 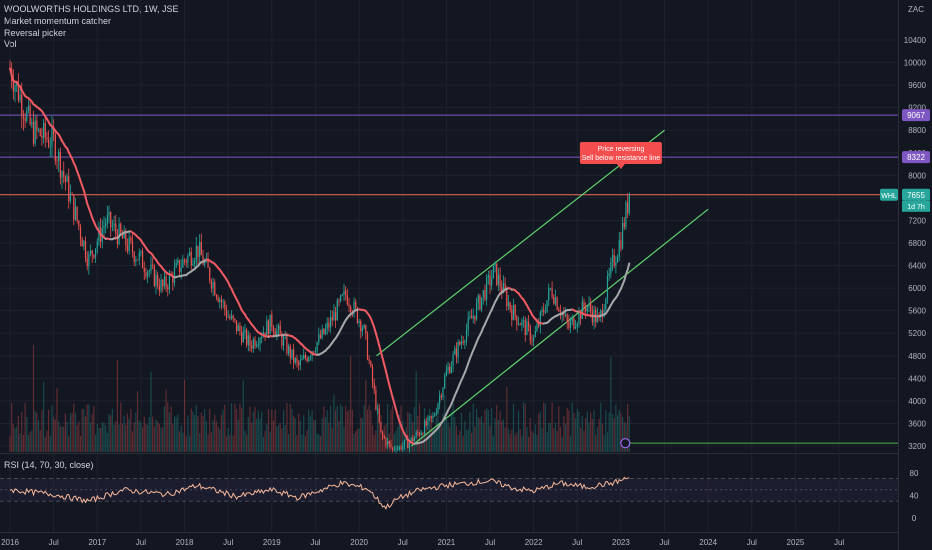 I want to click on rsi-legend: RSI (14, 70, 30, close), so click(x=49, y=465).